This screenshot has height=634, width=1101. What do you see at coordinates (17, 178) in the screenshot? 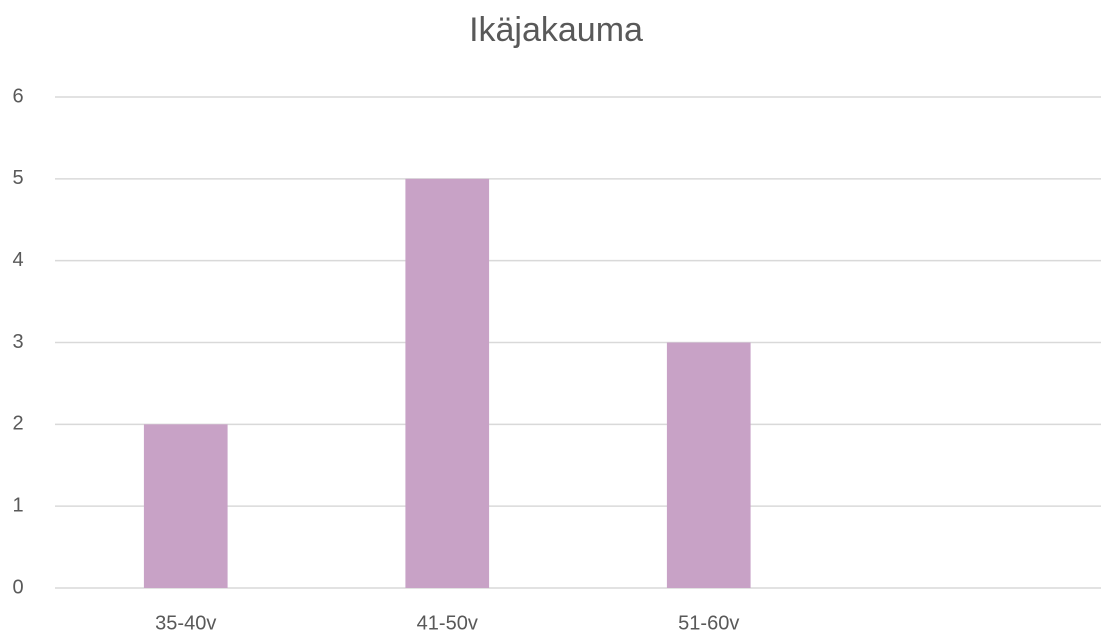
I see `y-tick-label: 5` at bounding box center [17, 178].